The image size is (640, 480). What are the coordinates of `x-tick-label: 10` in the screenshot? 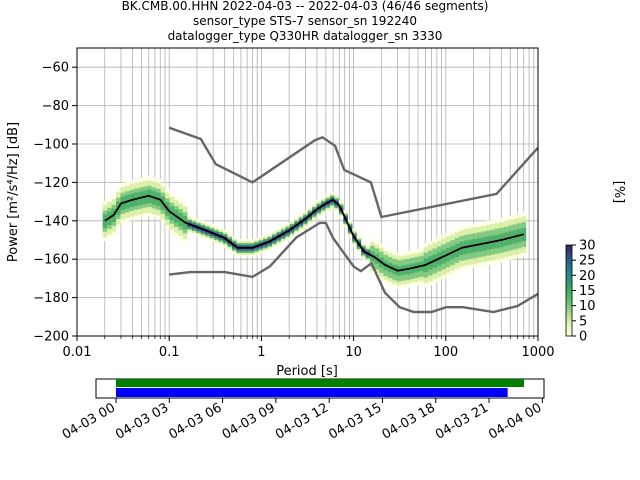 It's located at (353, 352).